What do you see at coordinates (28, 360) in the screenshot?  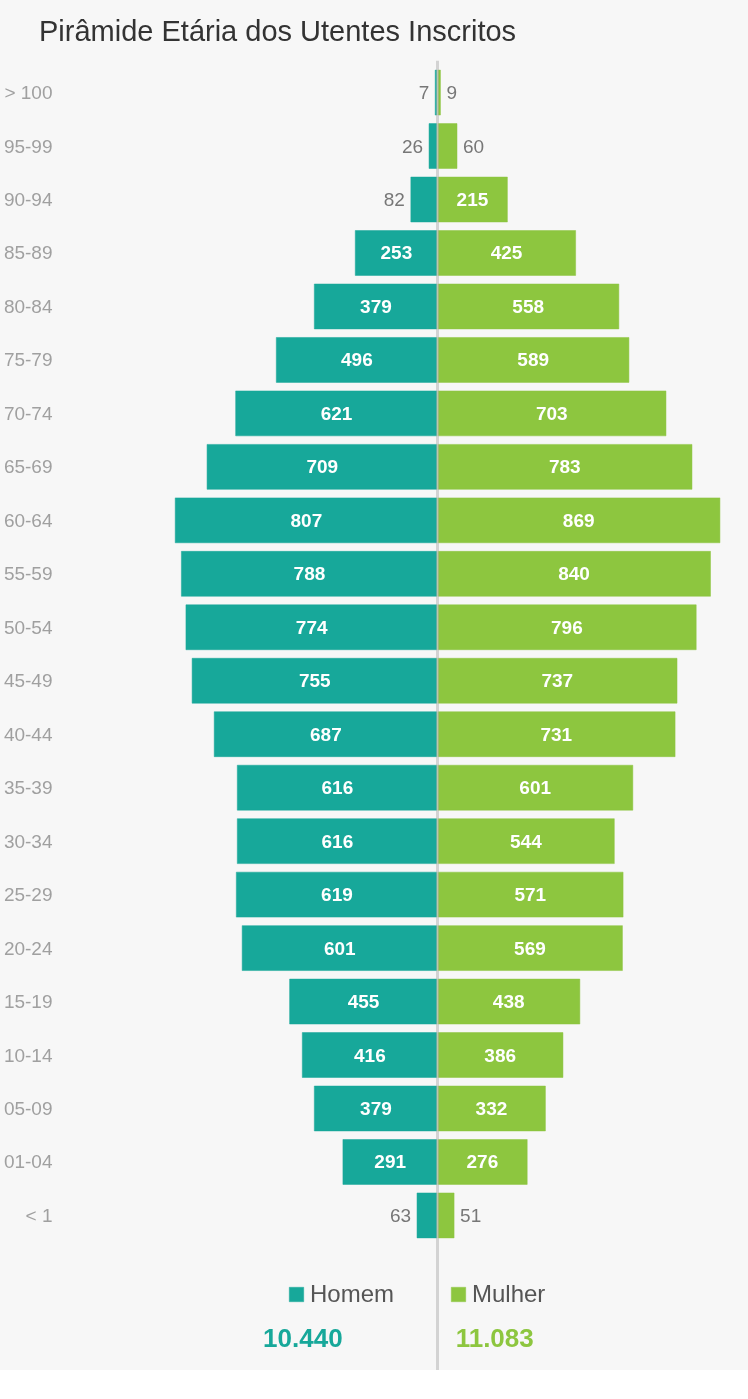 I see `y-tick-label: 75-79` at bounding box center [28, 360].